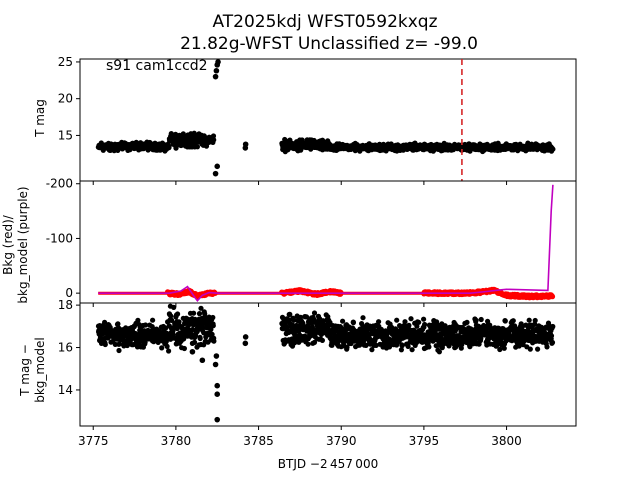 This screenshot has width=640, height=480. Describe the element at coordinates (23, 244) in the screenshot. I see `y-axis-label: bkg_model (purple)` at that location.